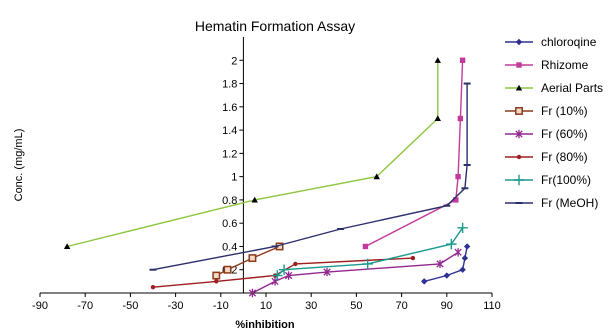  I want to click on x-tick-label: 70, so click(401, 306).